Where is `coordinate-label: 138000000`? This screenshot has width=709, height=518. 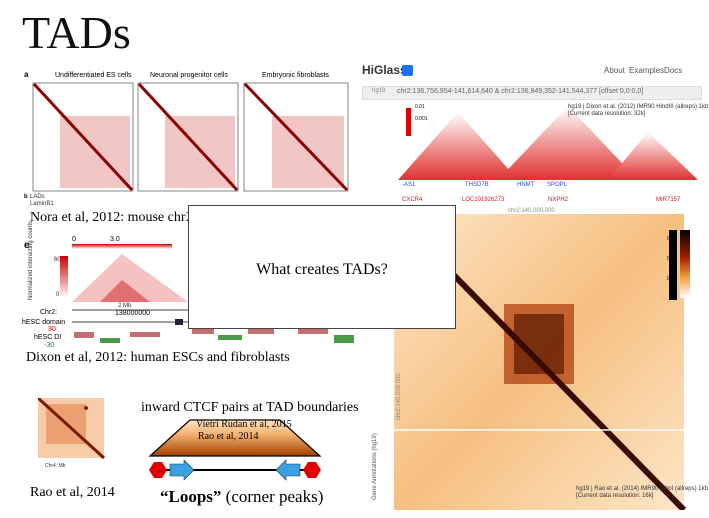 coordinate-label: 138000000 is located at coordinates (133, 313).